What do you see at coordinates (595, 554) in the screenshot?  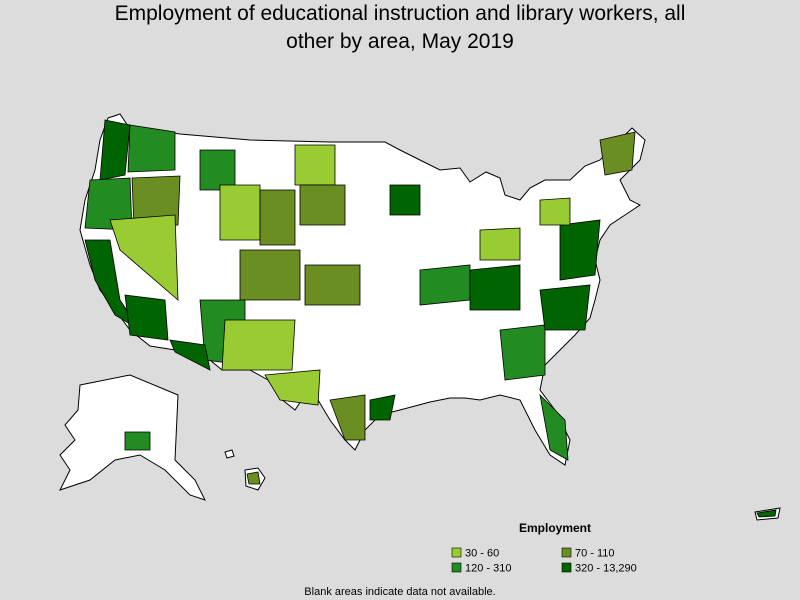 I see `legend-label: 70 - 110` at bounding box center [595, 554].